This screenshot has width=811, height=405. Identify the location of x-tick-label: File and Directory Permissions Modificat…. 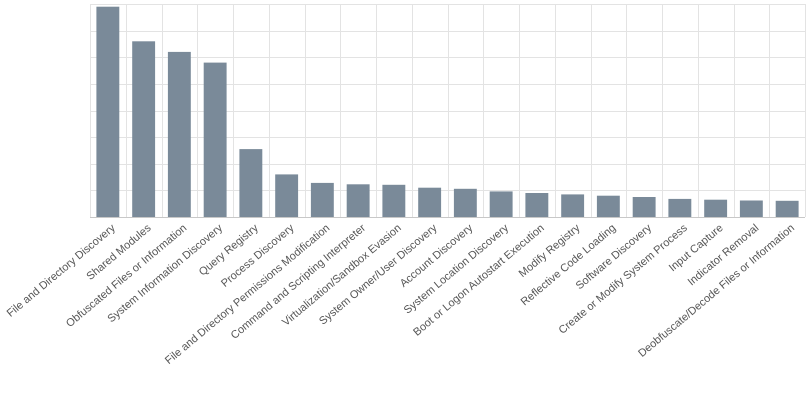
(247, 294).